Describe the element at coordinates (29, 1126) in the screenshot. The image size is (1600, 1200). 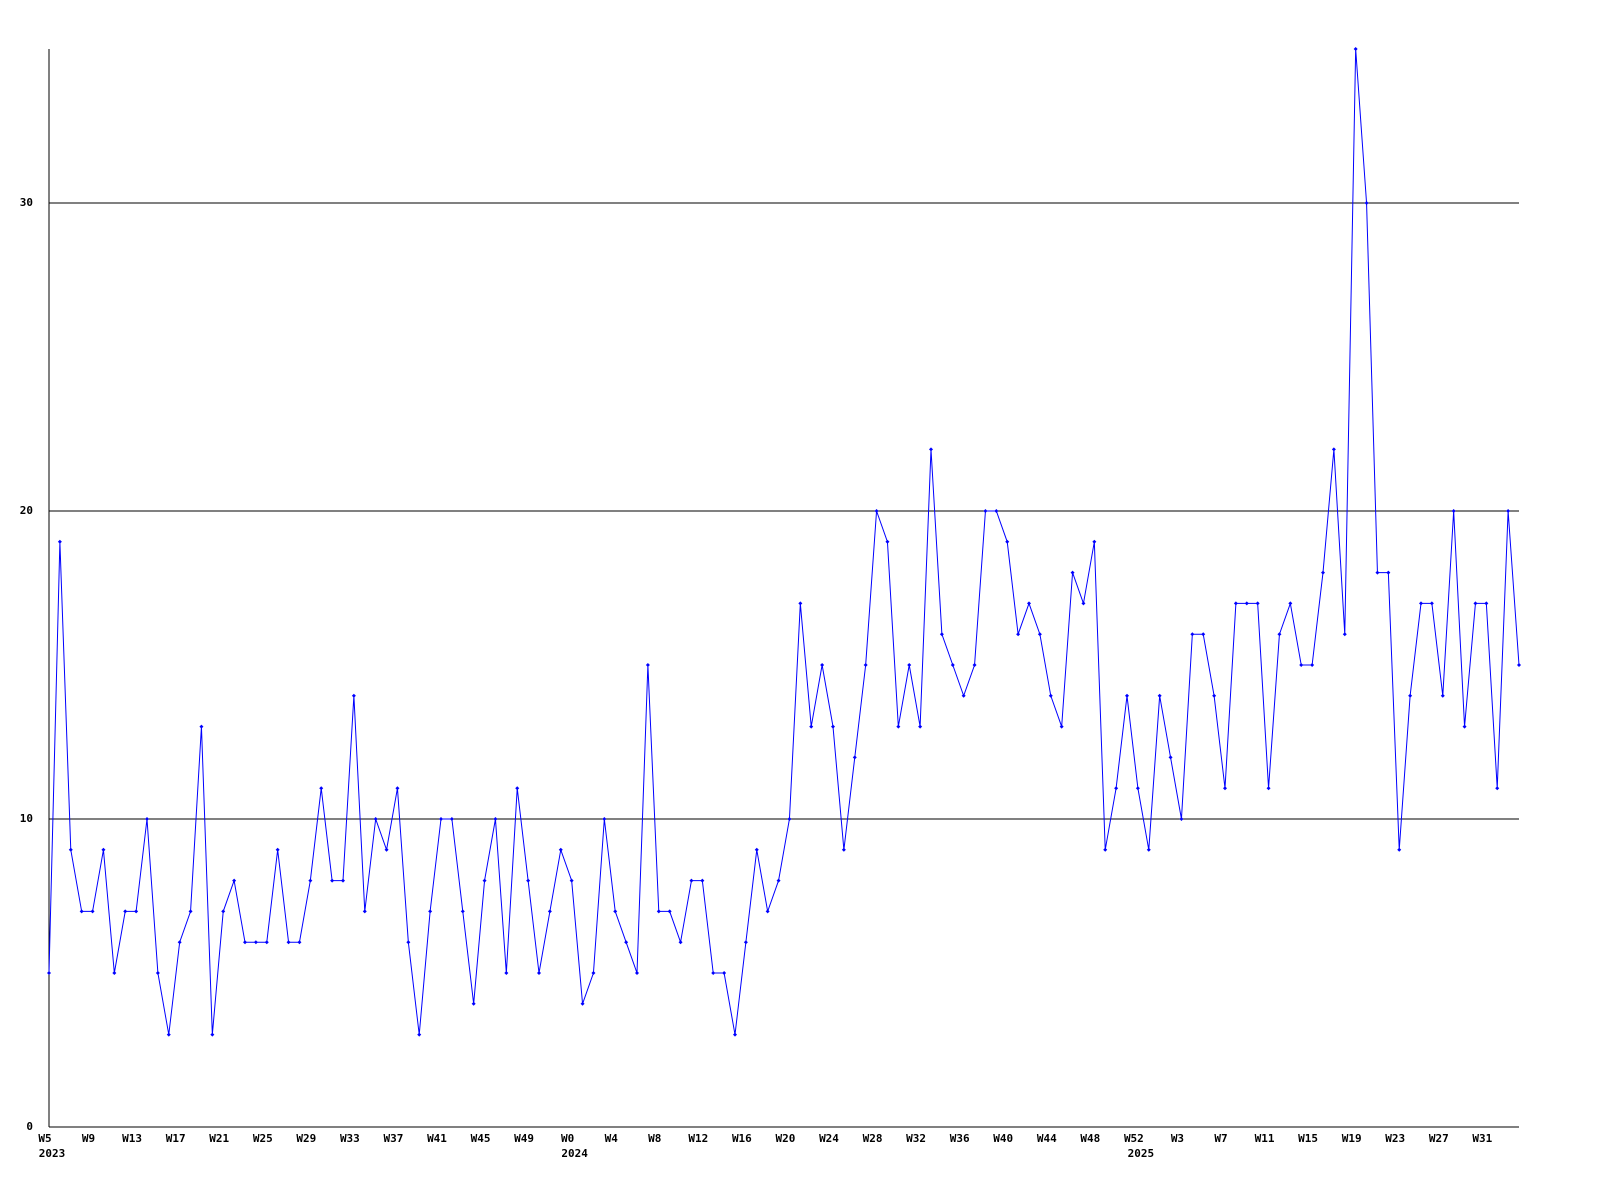
I see `y-tick-label: 0` at that location.